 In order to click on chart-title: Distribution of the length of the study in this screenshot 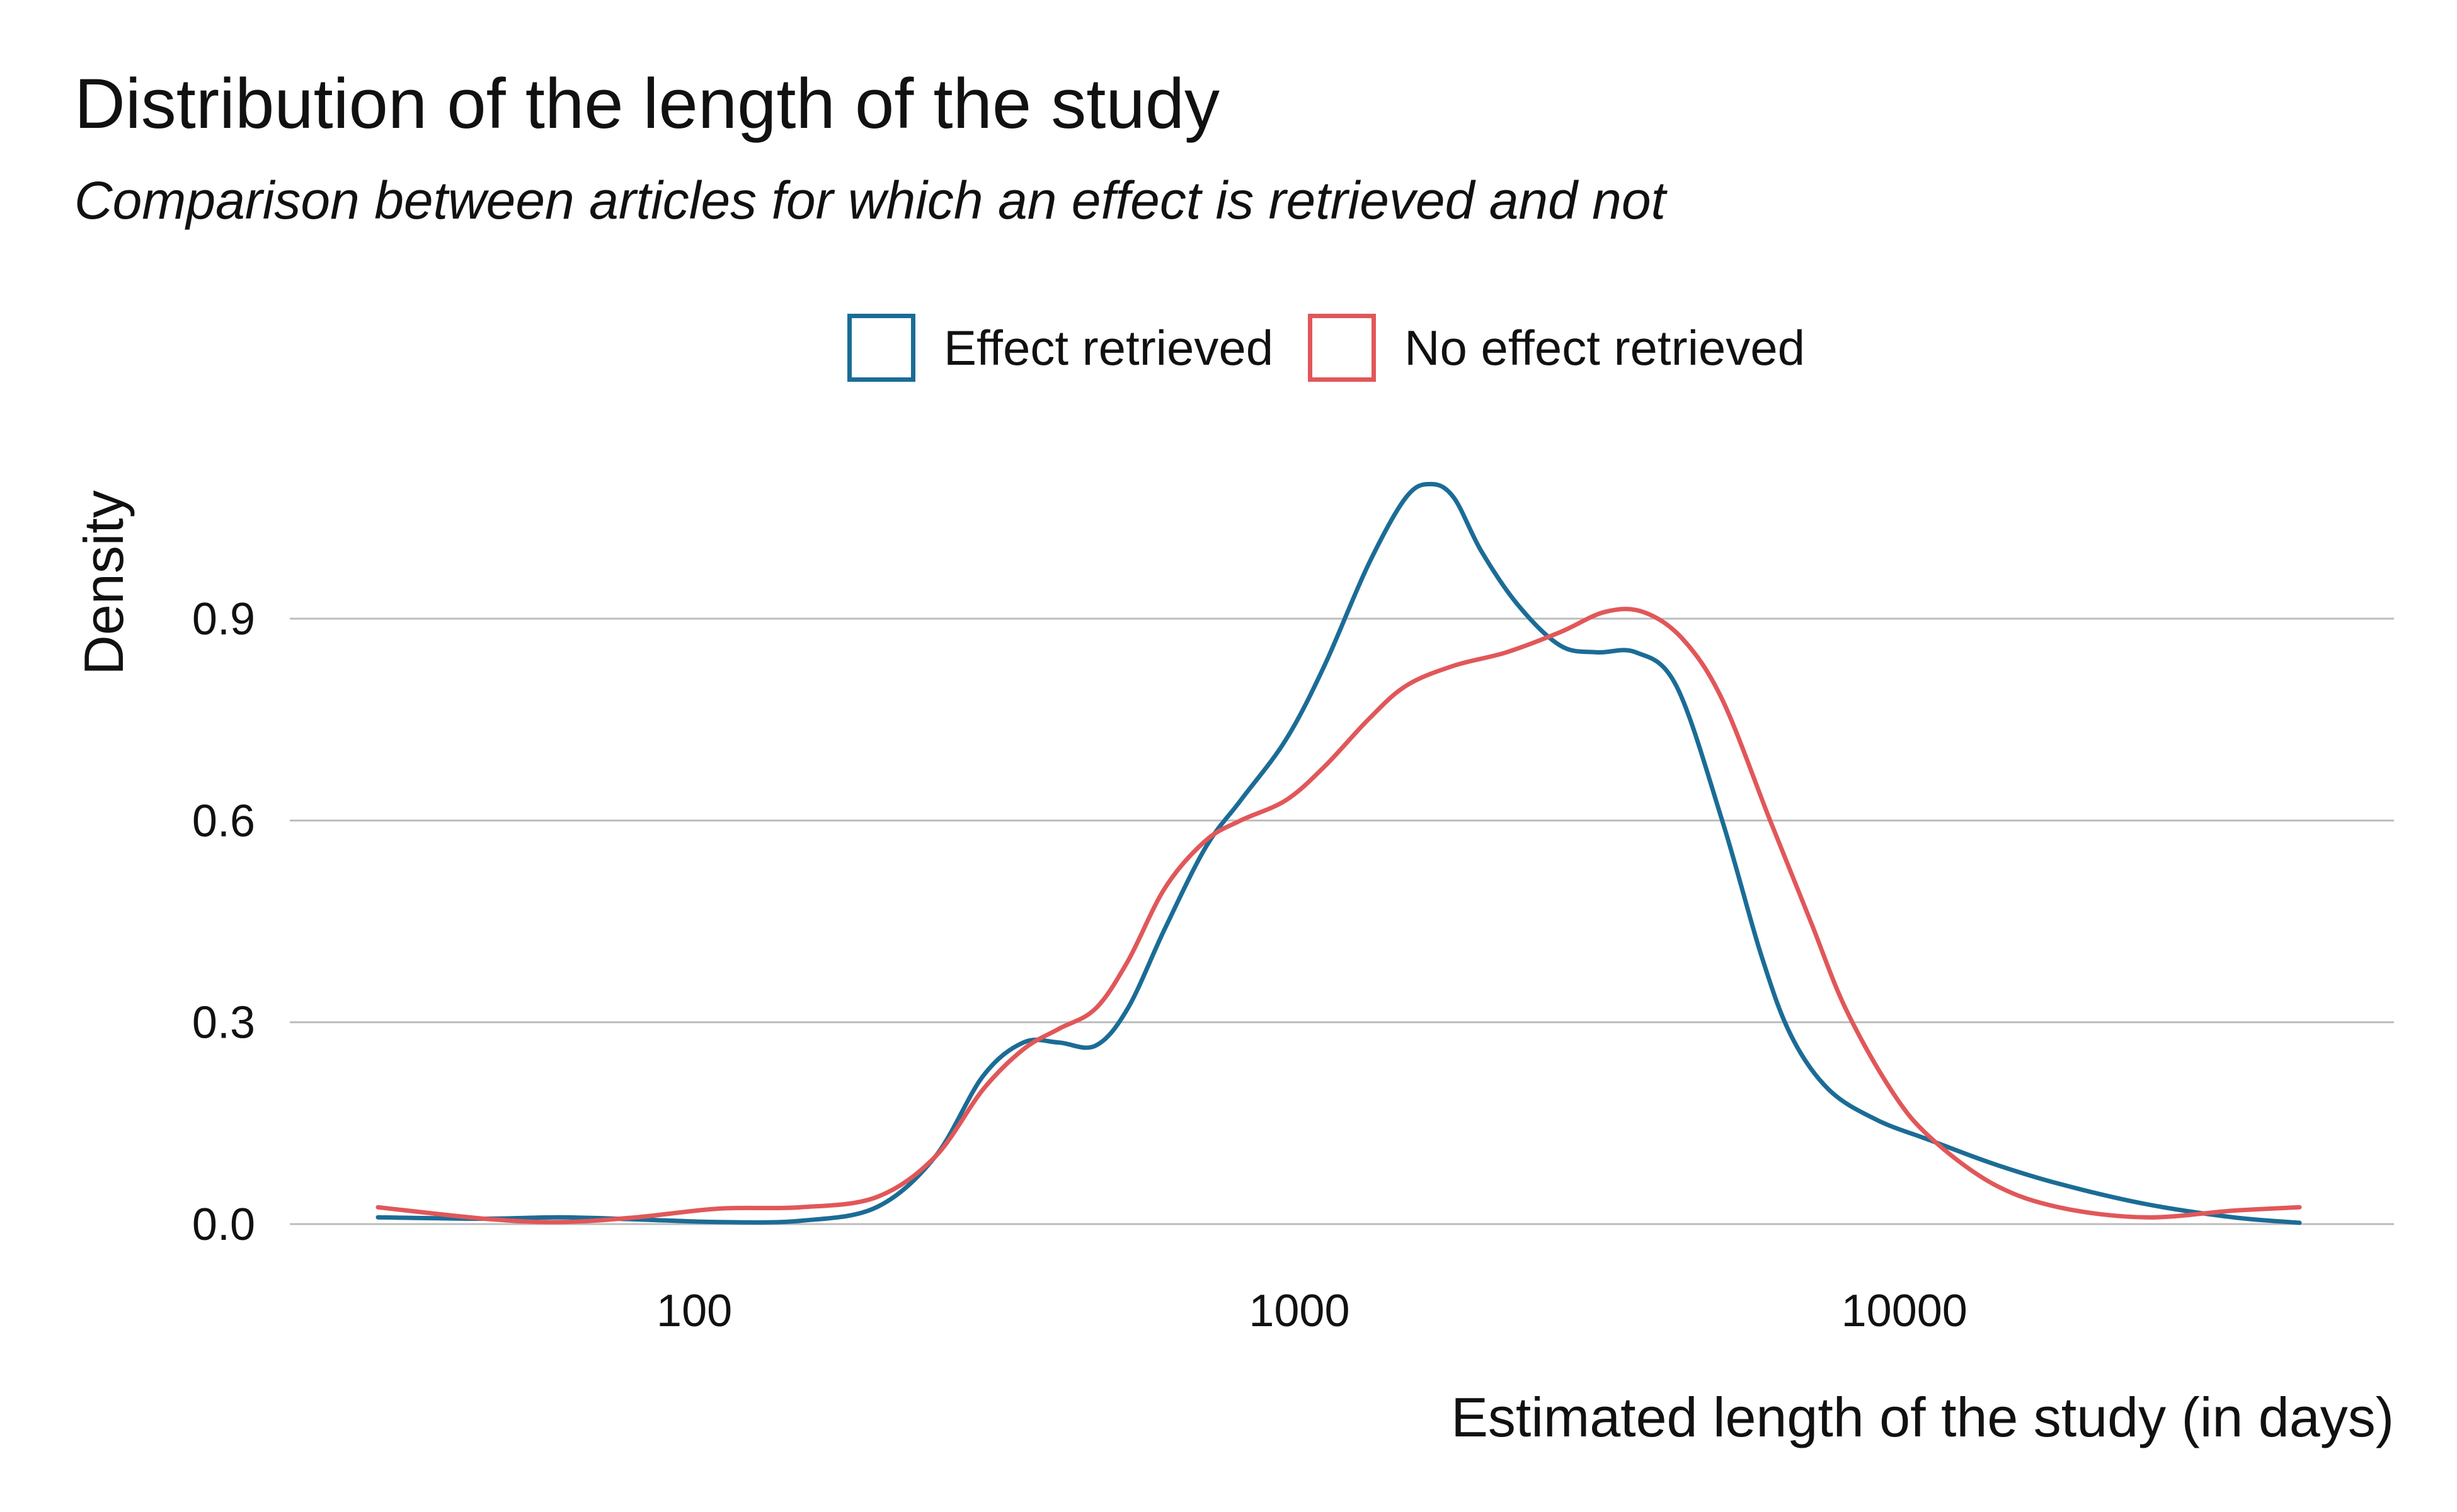, I will do `click(647, 103)`.